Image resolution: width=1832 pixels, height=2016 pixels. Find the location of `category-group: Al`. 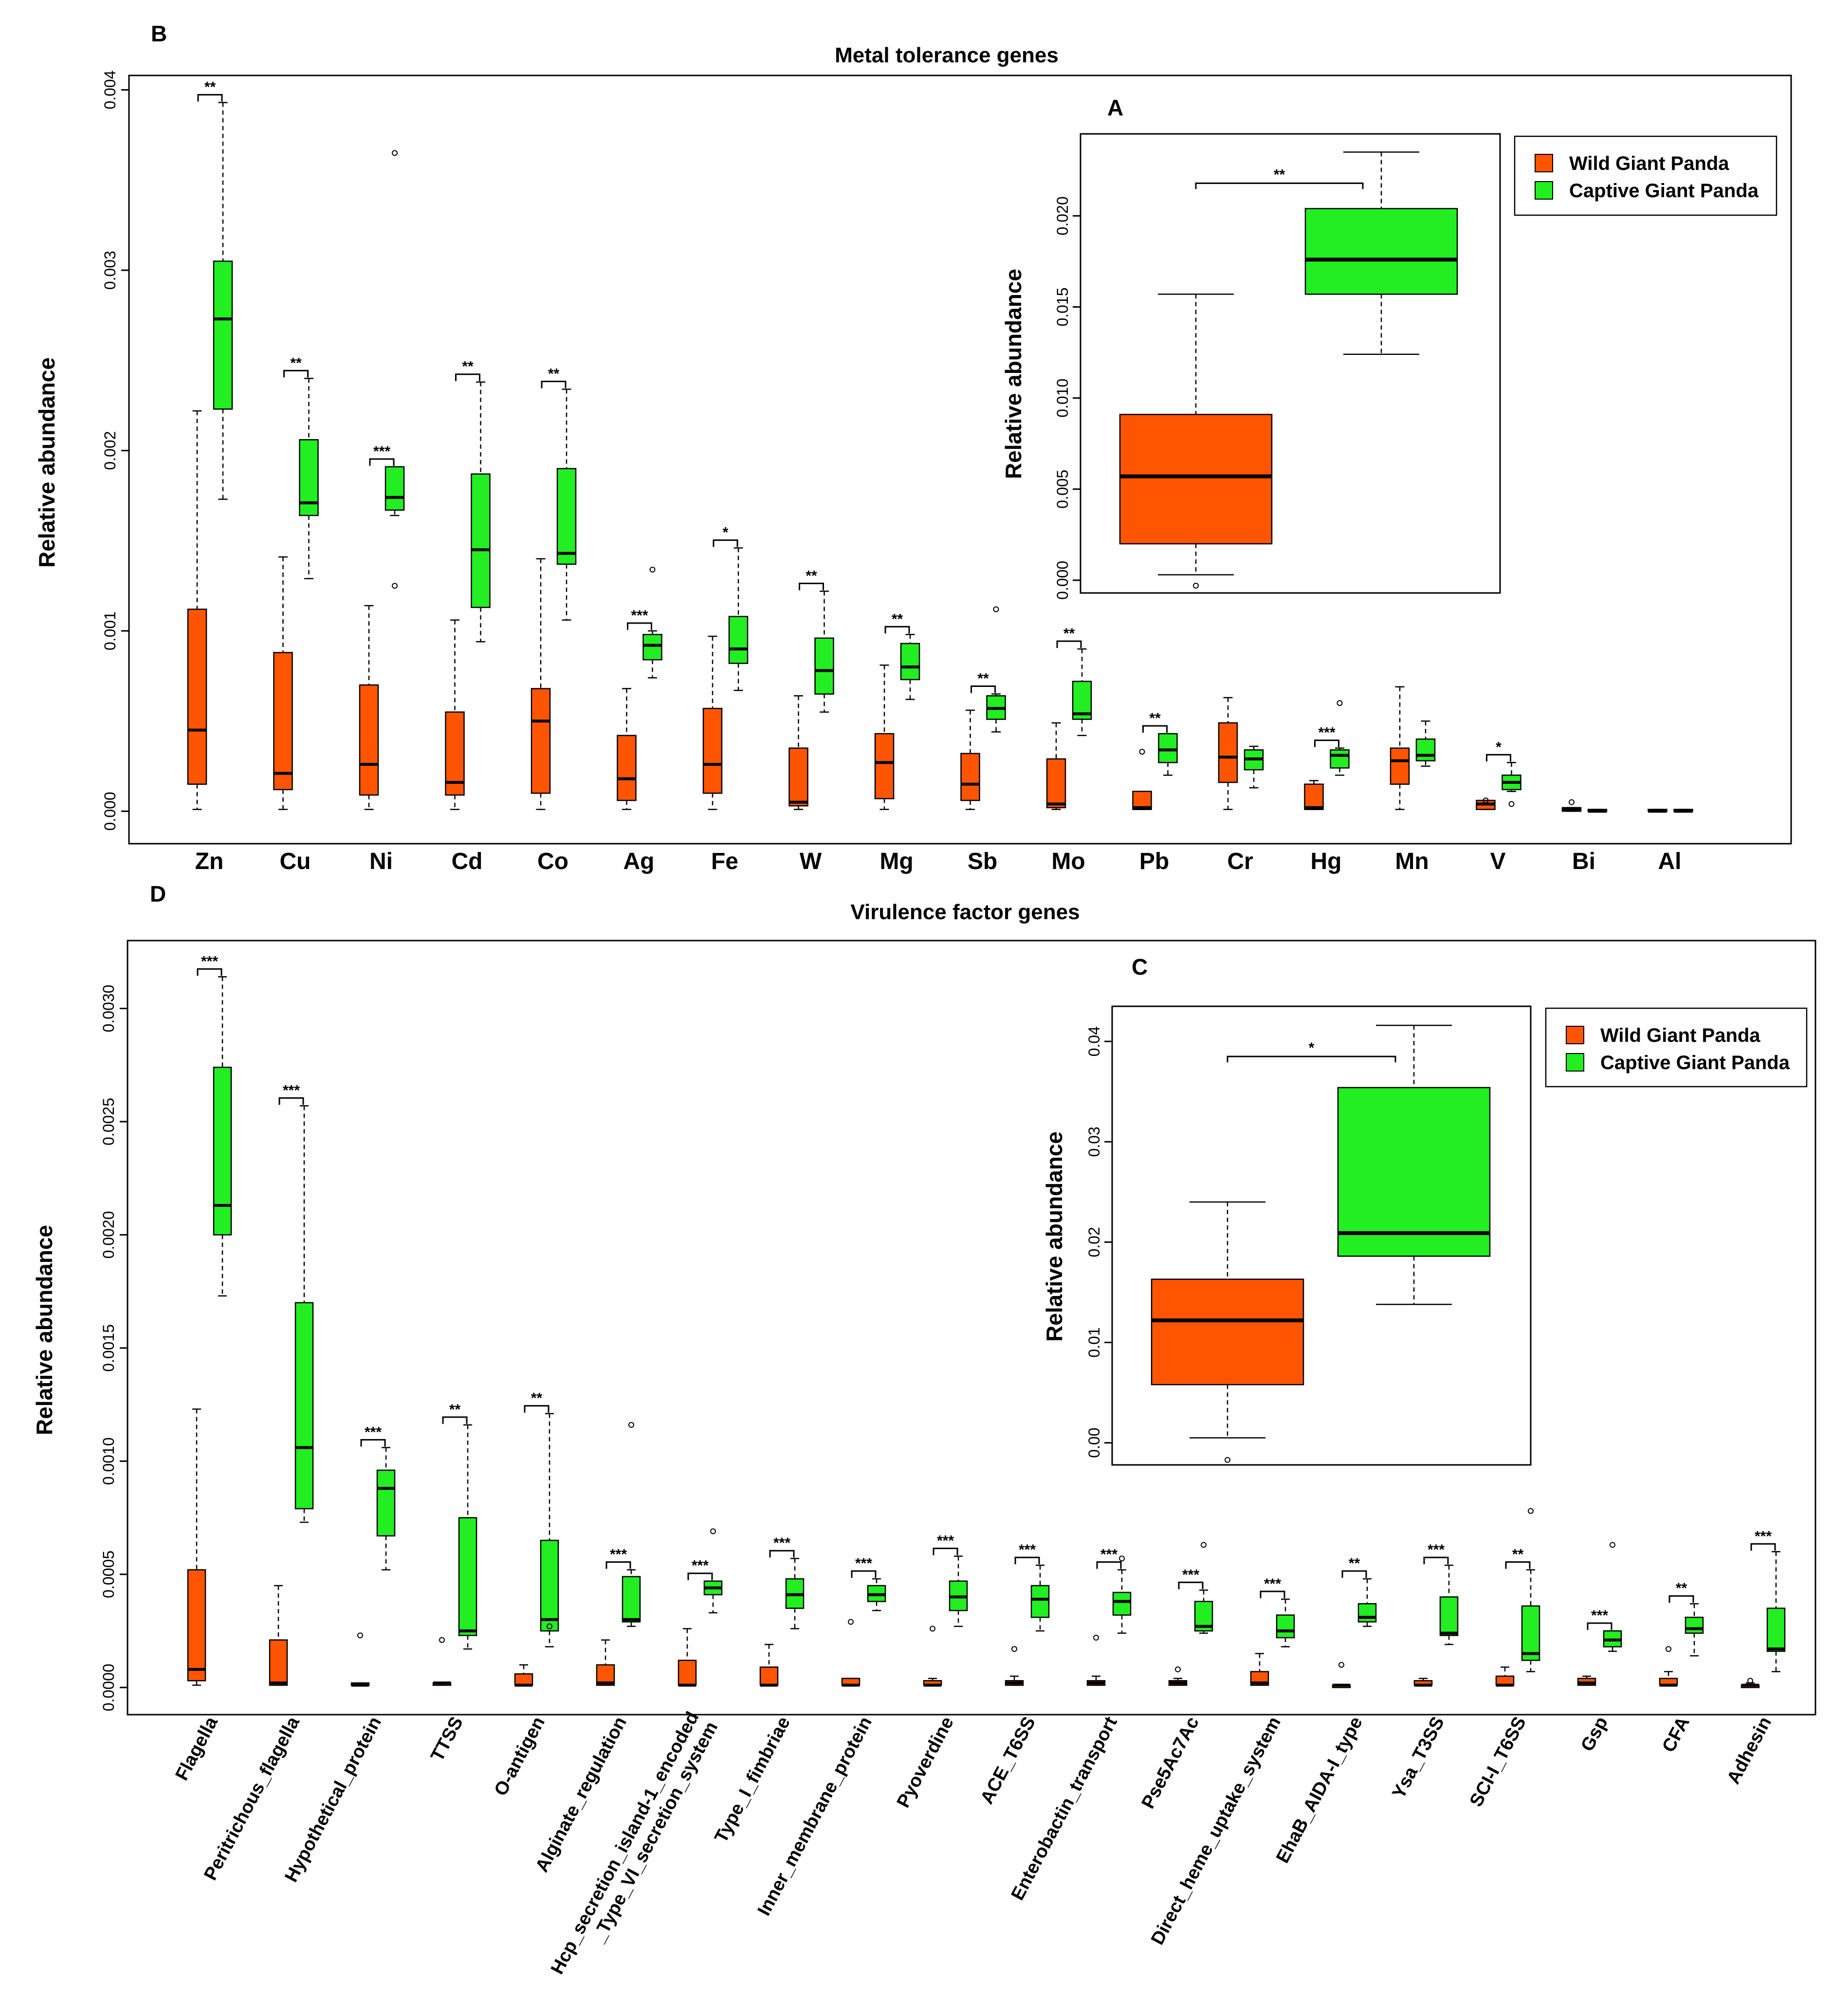

category-group: Al is located at coordinates (1671, 841).